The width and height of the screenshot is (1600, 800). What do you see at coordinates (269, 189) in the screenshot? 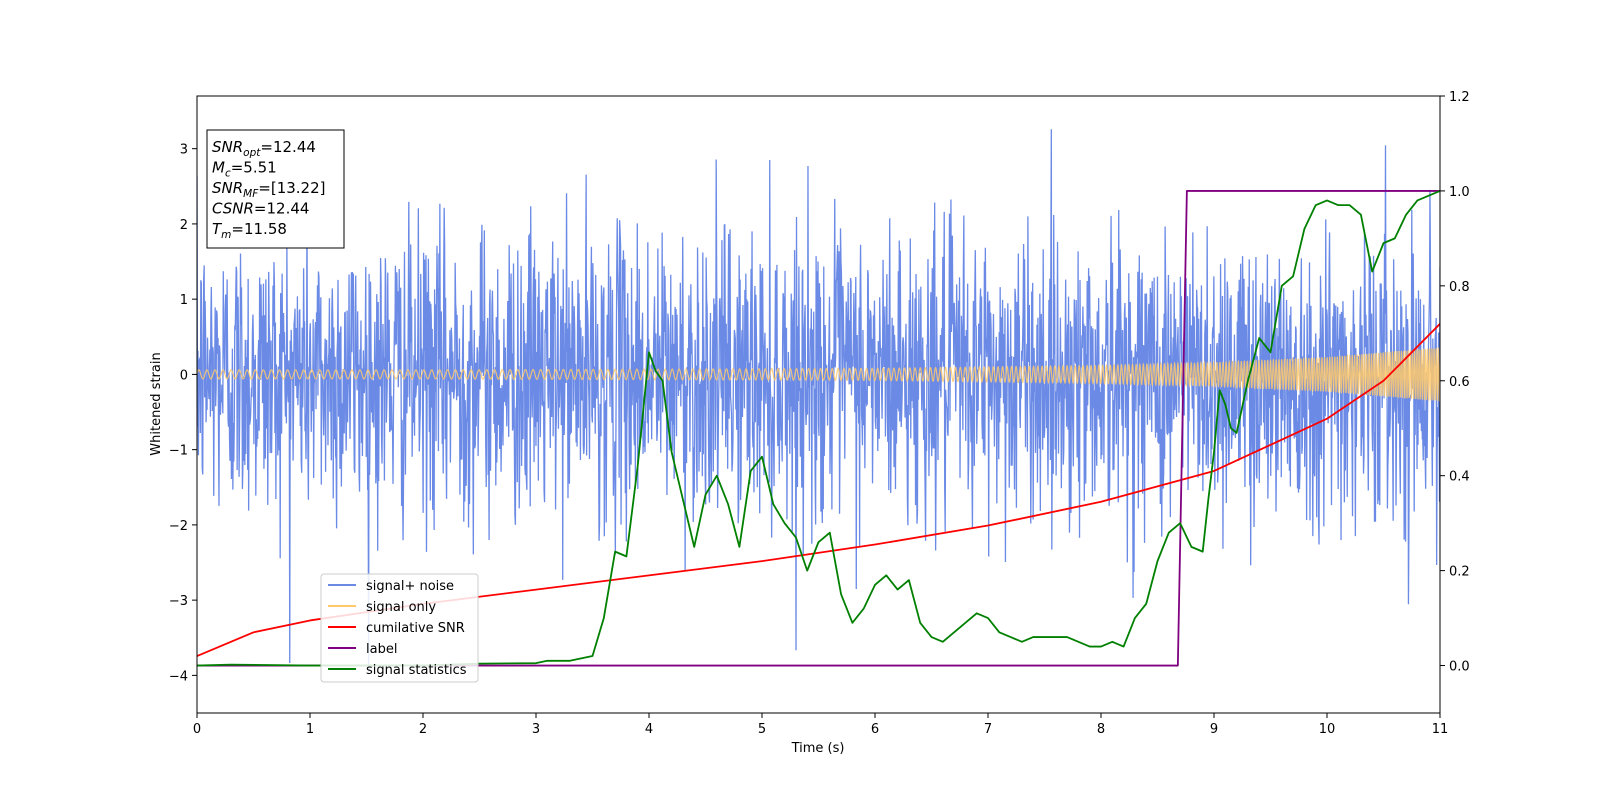
I see `info-line: SNRMF=[13.22]` at bounding box center [269, 189].